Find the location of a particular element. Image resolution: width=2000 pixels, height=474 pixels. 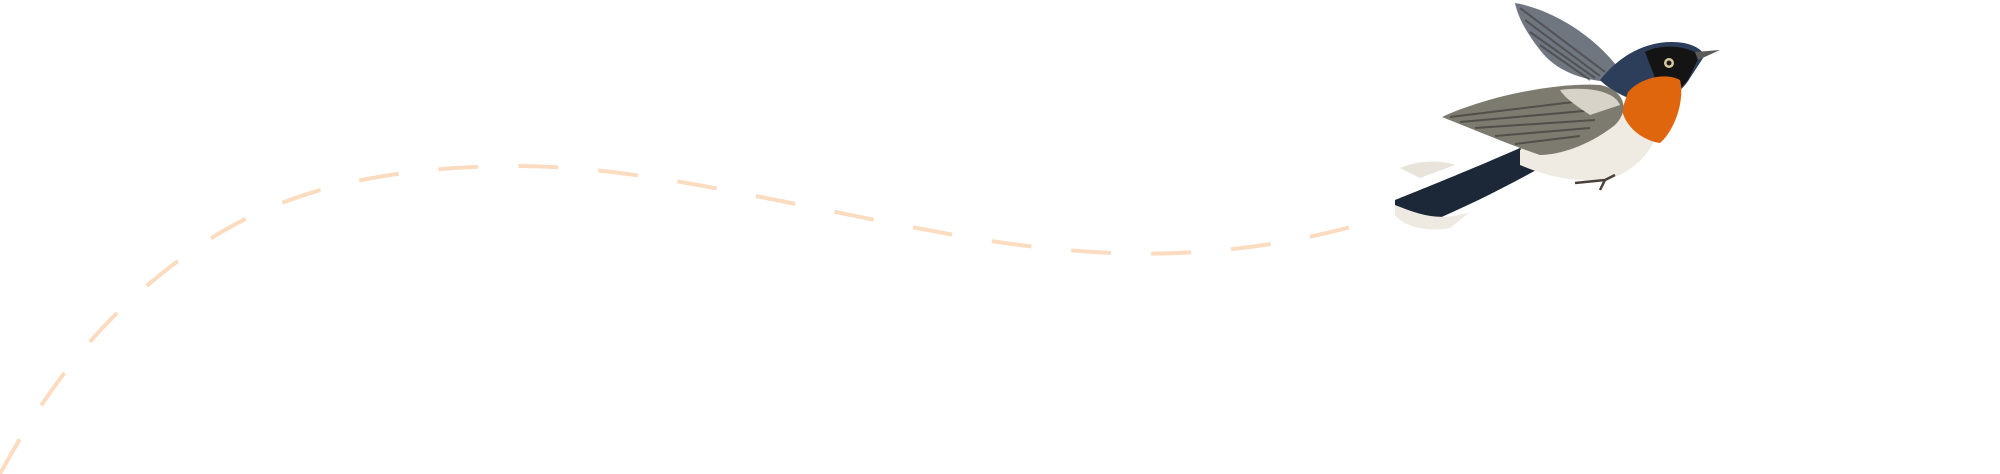

bird-beak is located at coordinates (1707, 55).